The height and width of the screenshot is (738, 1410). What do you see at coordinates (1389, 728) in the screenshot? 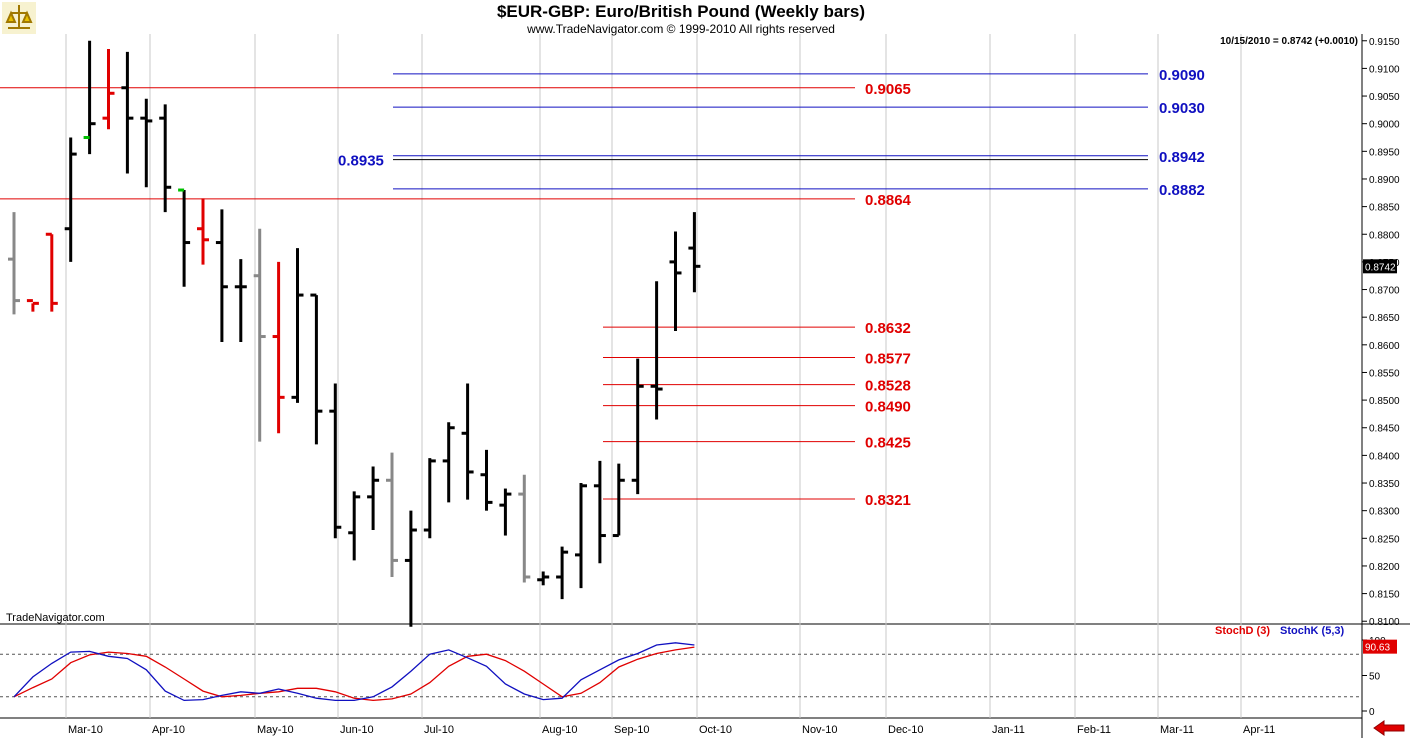
I see `back-arrow-icon` at bounding box center [1389, 728].